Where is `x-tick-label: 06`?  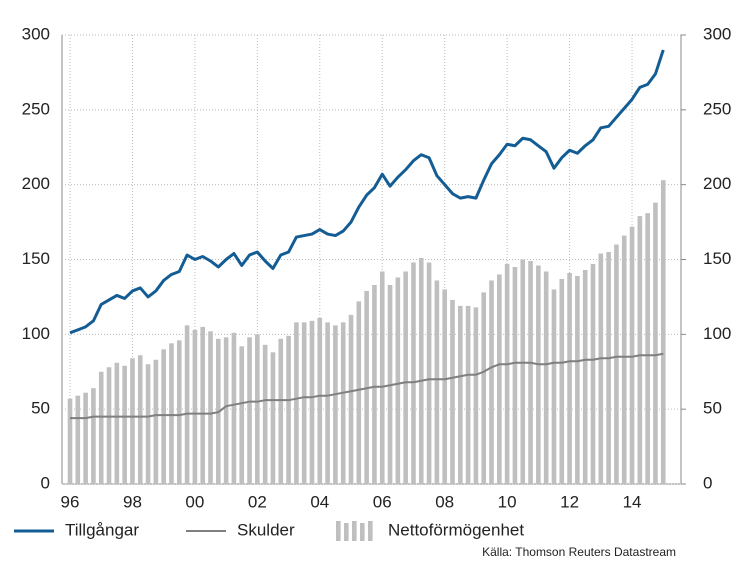
x-tick-label: 06 is located at coordinates (382, 501).